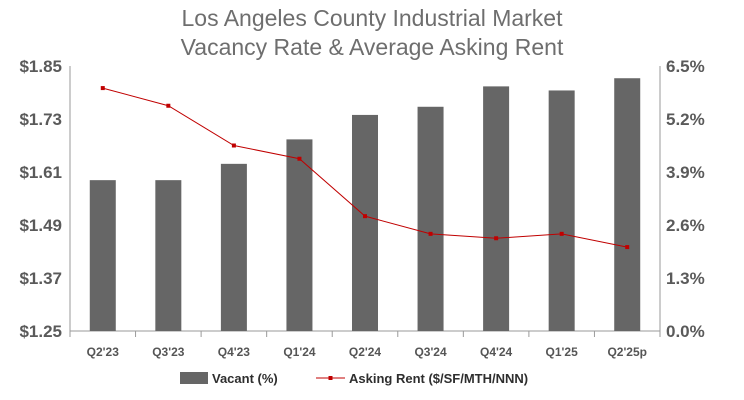 The image size is (744, 400). Describe the element at coordinates (40, 172) in the screenshot. I see `left-axis-tick-label: $1.61` at that location.